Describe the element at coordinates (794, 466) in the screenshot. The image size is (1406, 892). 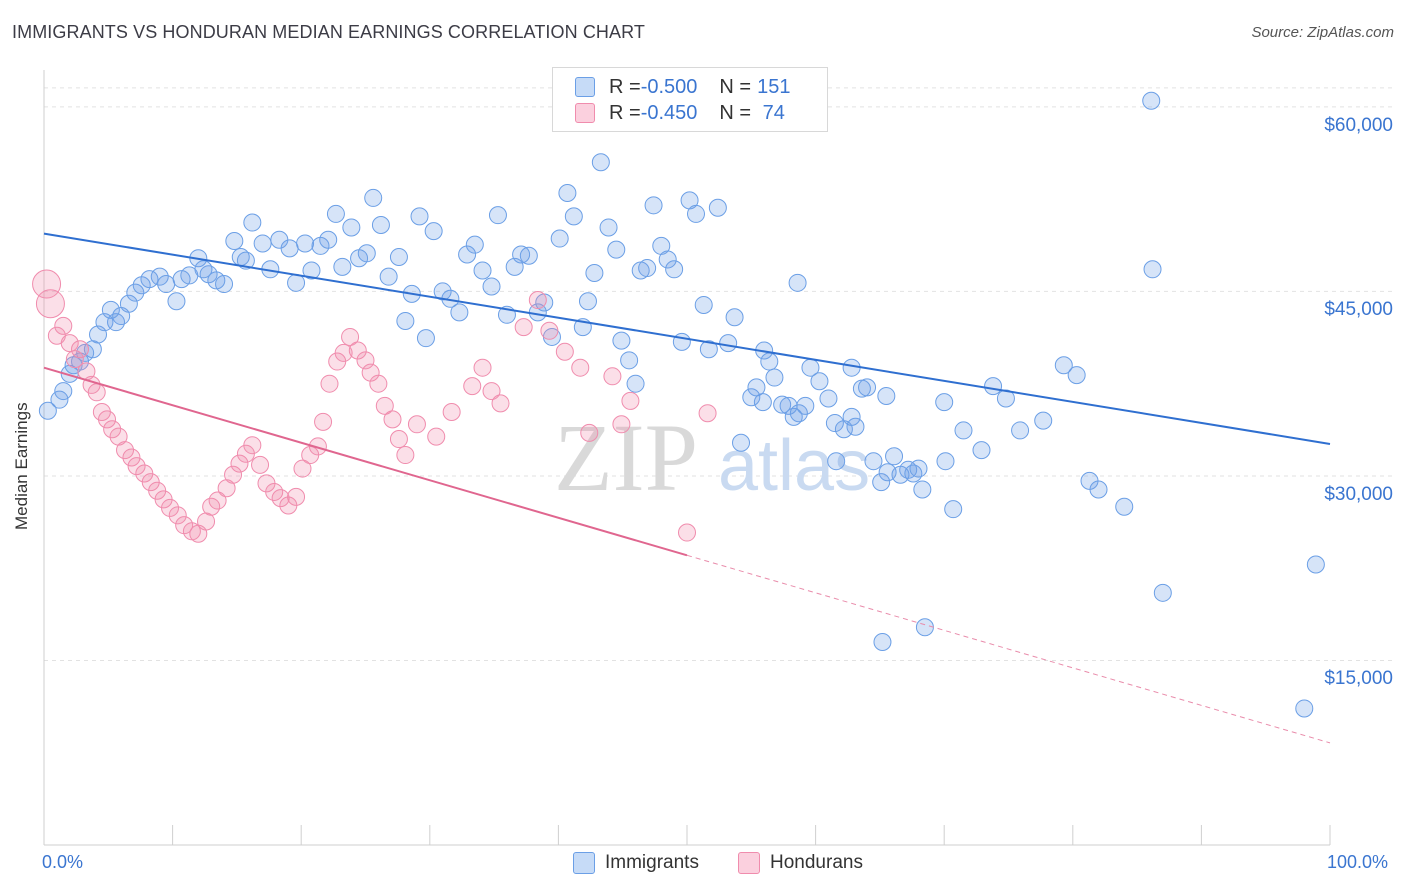
I see `watermark-atlas: atlas` at that location.